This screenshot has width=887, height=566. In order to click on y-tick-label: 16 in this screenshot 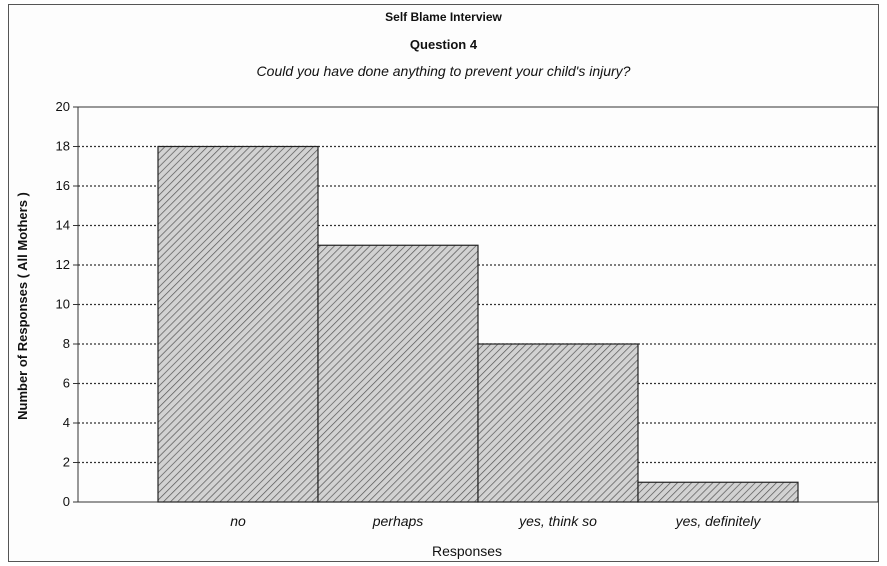, I will do `click(63, 185)`.